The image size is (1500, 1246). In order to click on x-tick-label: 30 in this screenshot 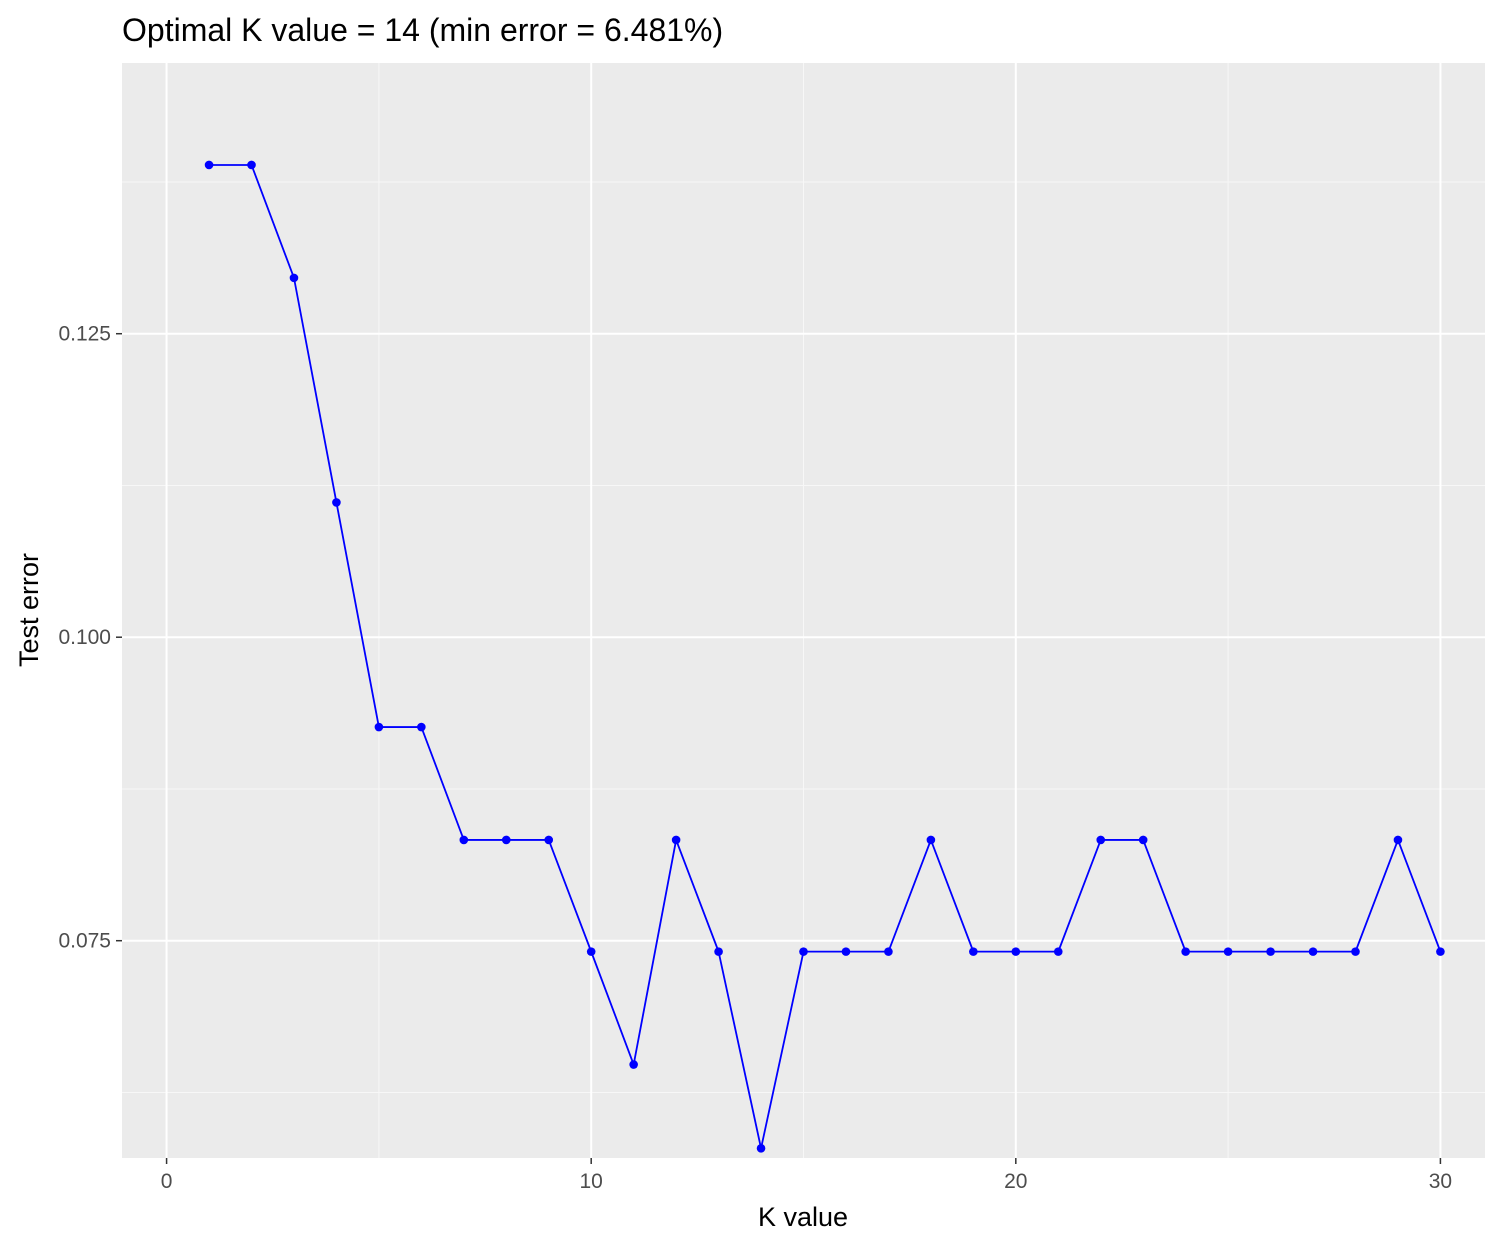, I will do `click(1440, 1181)`.